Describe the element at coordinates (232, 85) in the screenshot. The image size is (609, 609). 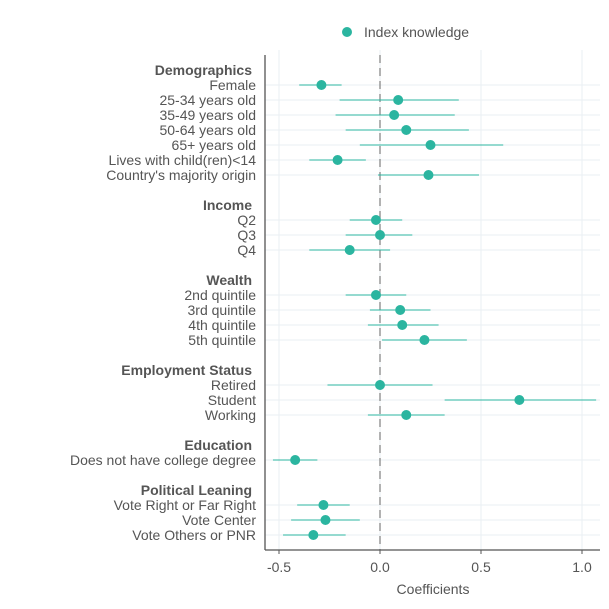
I see `row-label: Female` at that location.